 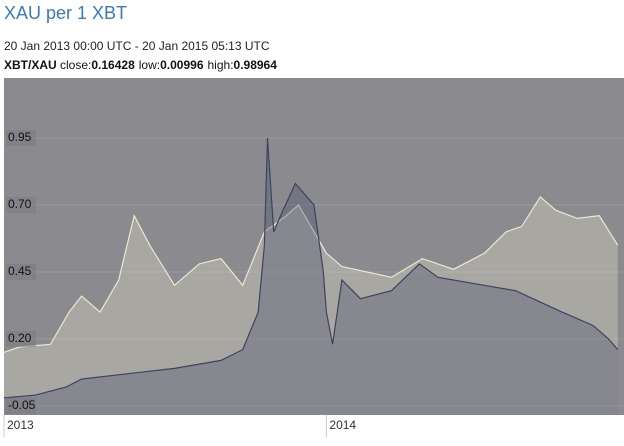 I want to click on y-tick-label: 0.20, so click(x=20, y=338).